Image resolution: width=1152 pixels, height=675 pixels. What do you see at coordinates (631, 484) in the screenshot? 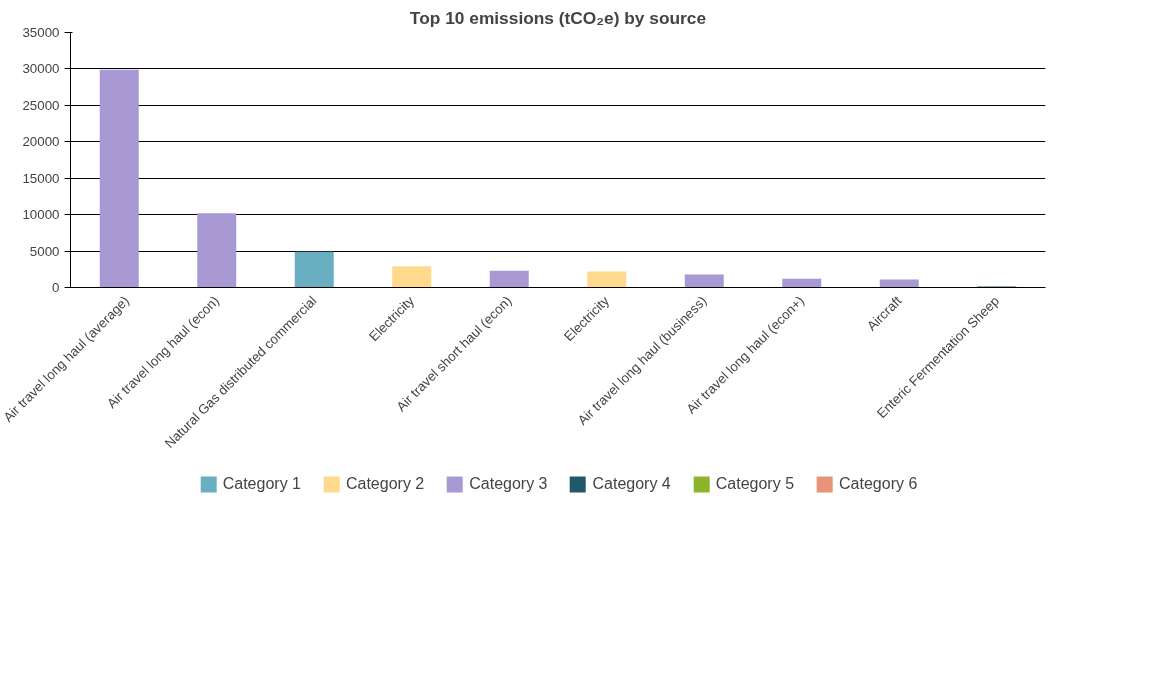
I see `legend-label: Category 4` at bounding box center [631, 484].